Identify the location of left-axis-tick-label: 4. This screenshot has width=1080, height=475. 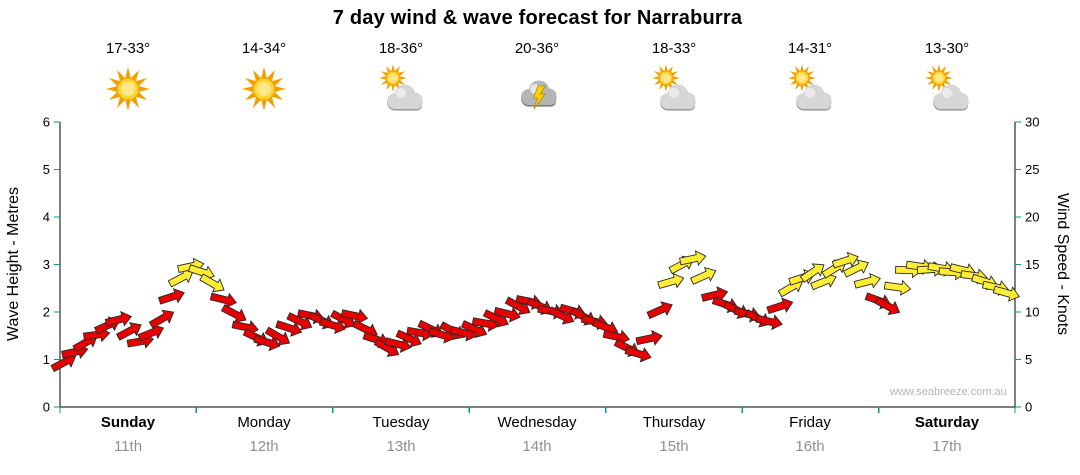
(46, 217).